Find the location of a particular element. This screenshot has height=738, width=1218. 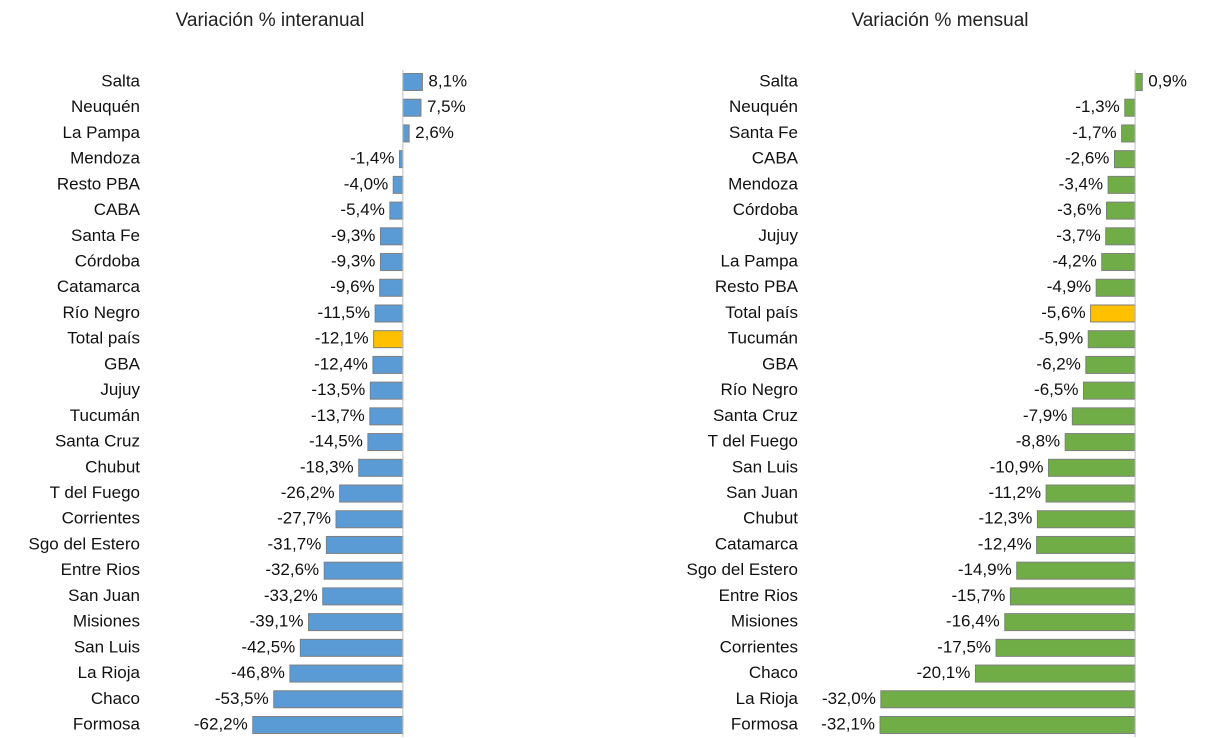

value-label: -12,4% is located at coordinates (1005, 543).